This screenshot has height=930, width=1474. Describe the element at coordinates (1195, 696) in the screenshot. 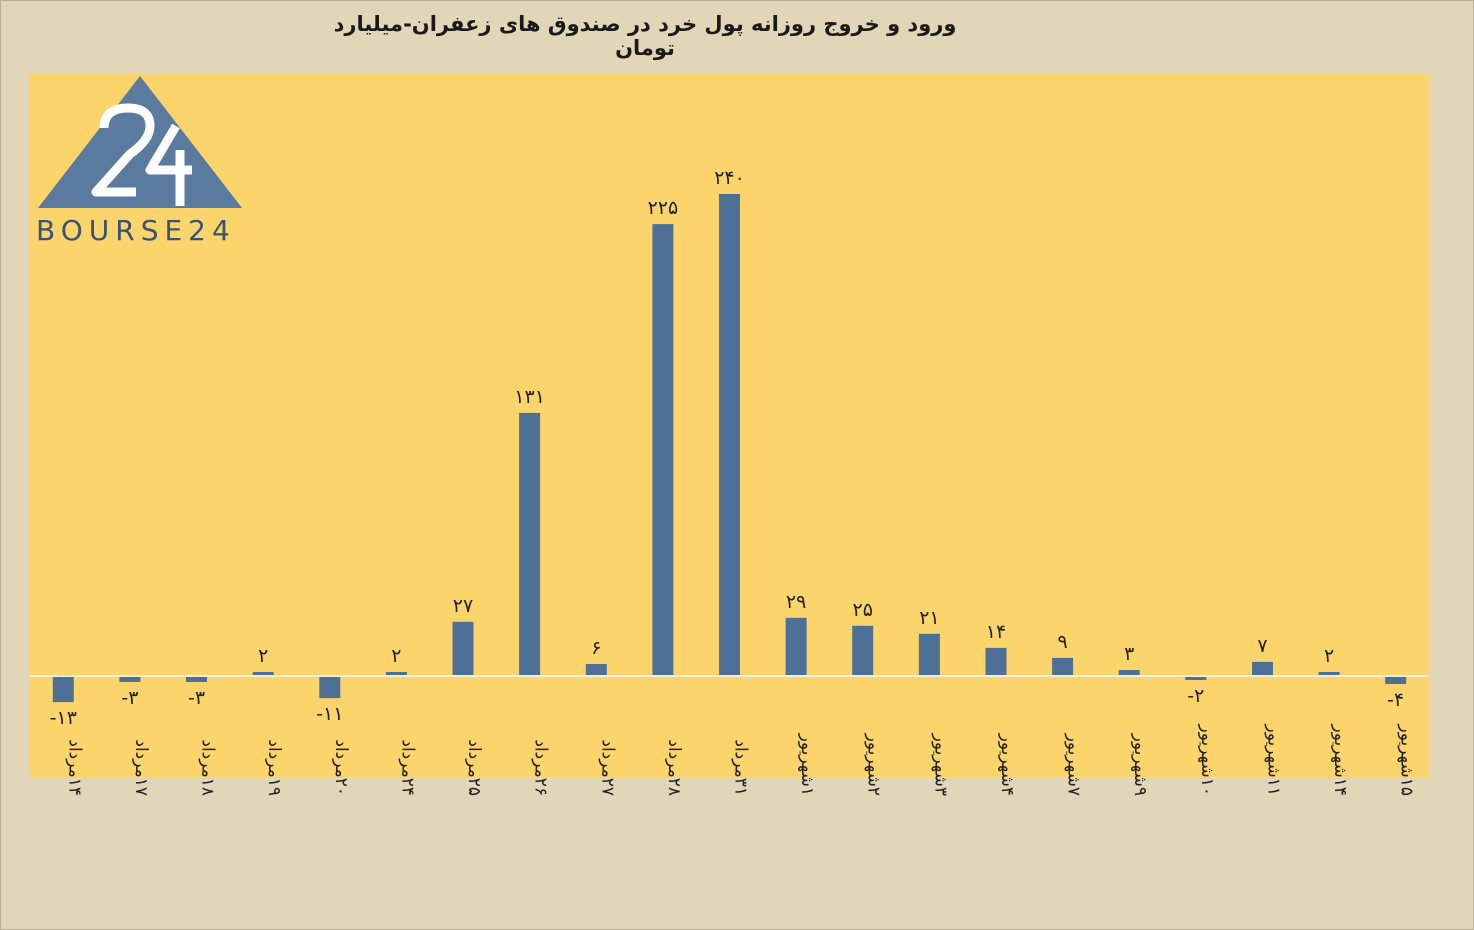

I see `data-label-18: -۲` at that location.